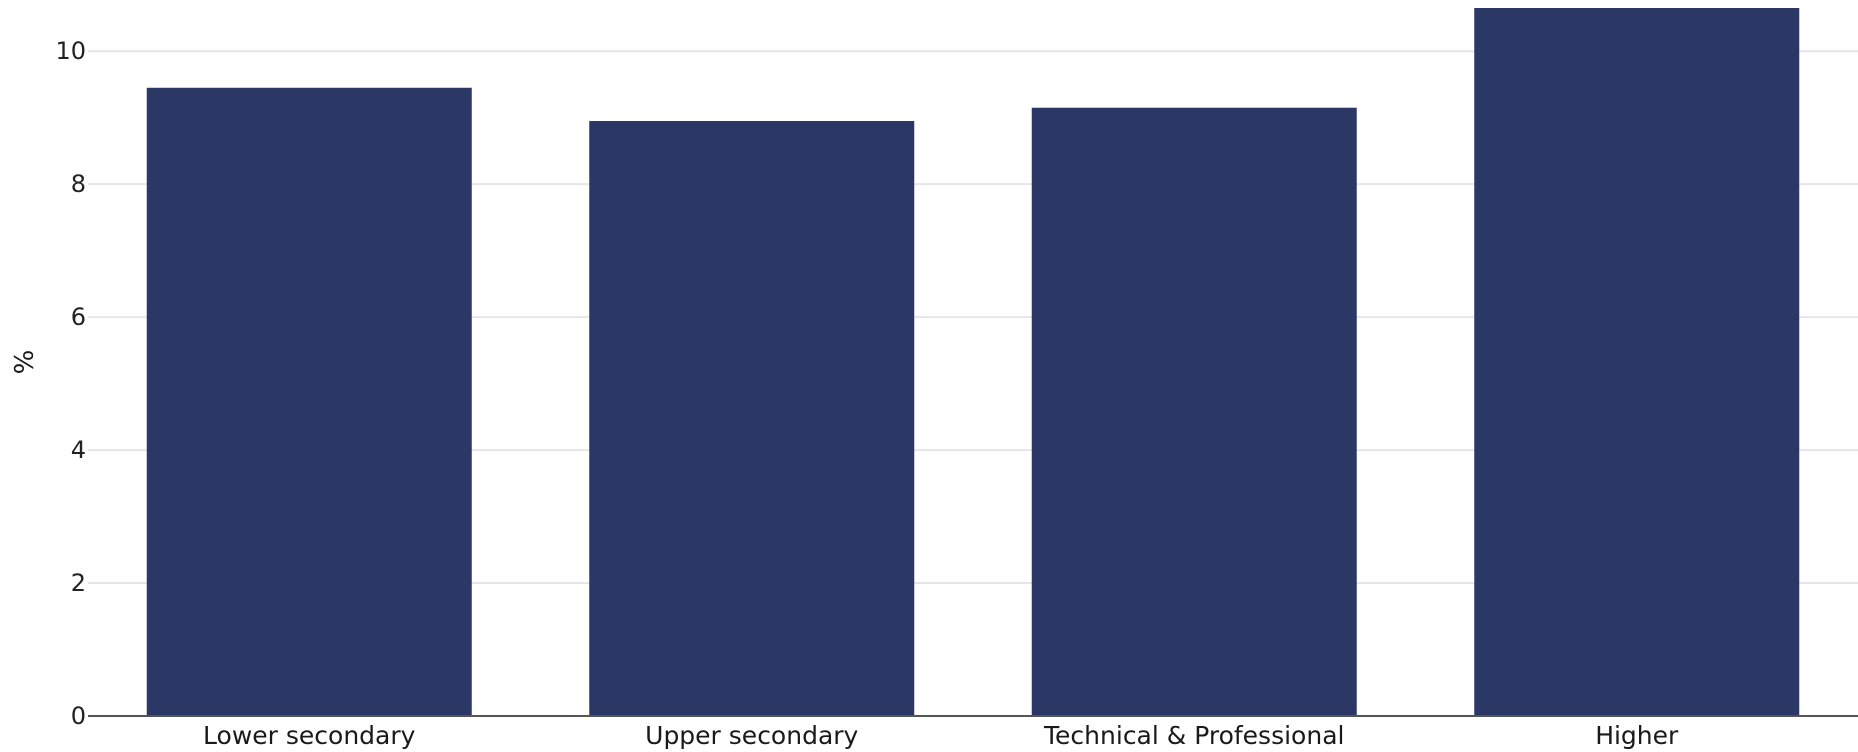 The width and height of the screenshot is (1858, 752). I want to click on y-tick-label: 6, so click(78, 317).